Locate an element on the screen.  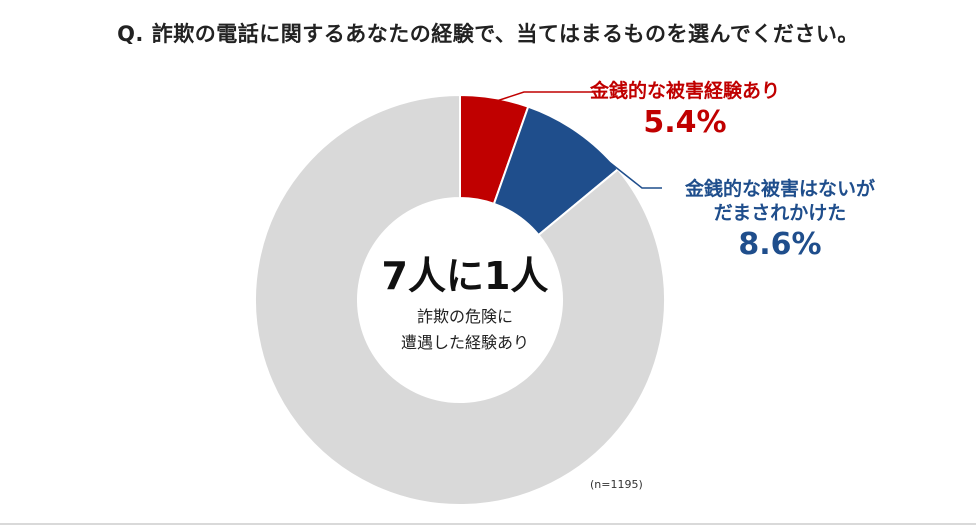
center-caption-line: 詐欺の危険に is located at coordinates (464, 316).